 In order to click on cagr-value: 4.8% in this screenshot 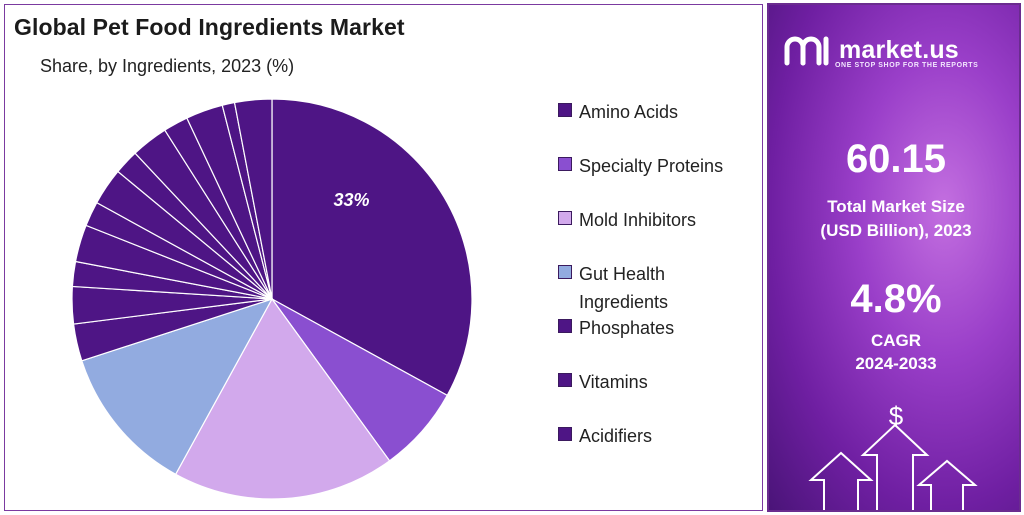, I will do `click(896, 299)`.